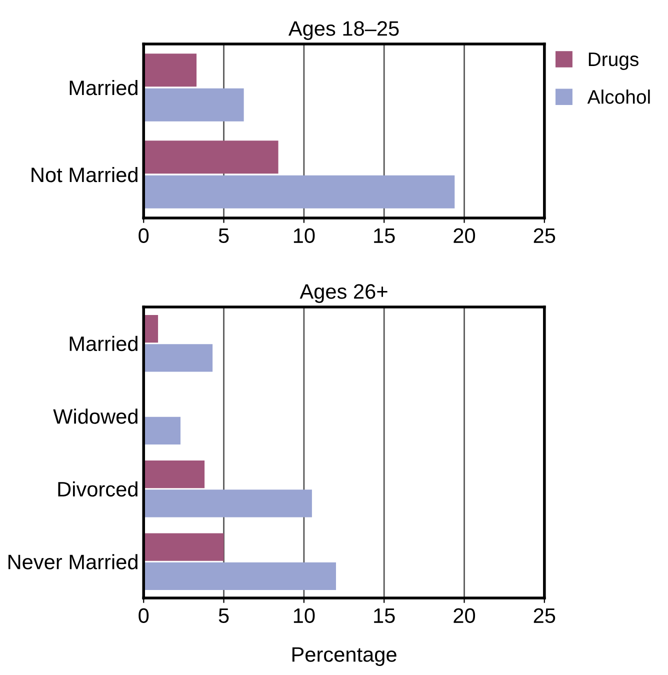 This screenshot has width=668, height=675. I want to click on y-tick-label: Not Married, so click(85, 174).